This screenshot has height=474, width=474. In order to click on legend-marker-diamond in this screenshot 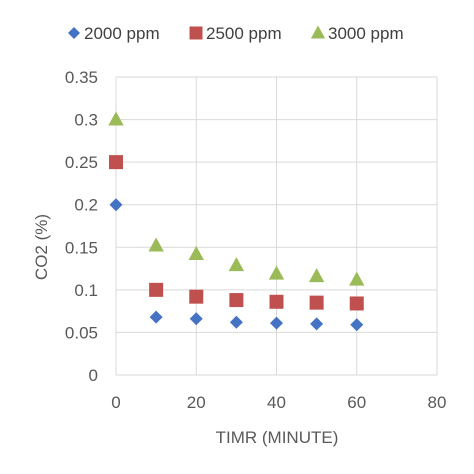, I will do `click(74, 33)`.